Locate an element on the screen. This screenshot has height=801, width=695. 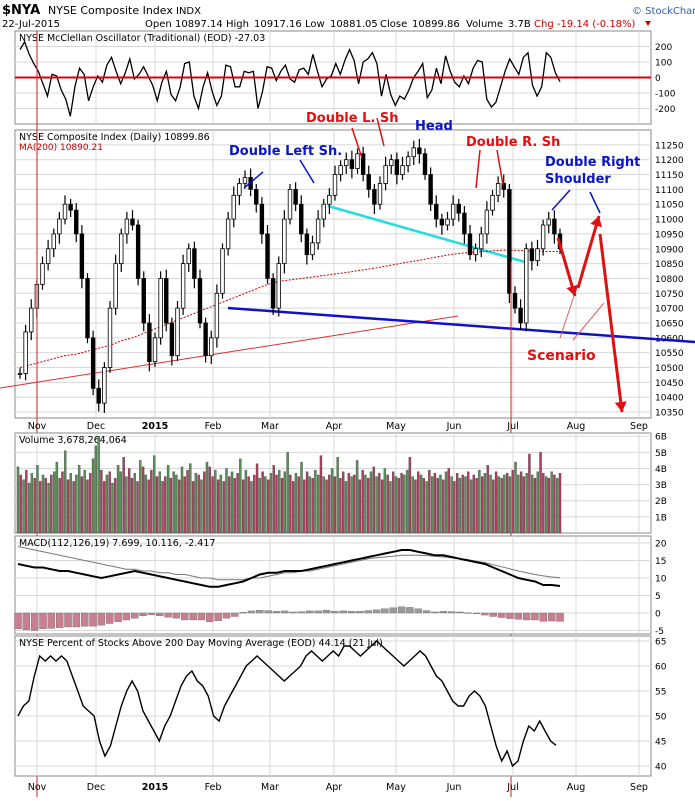
volume-title: Volume 3,678,264,064 is located at coordinates (73, 440).